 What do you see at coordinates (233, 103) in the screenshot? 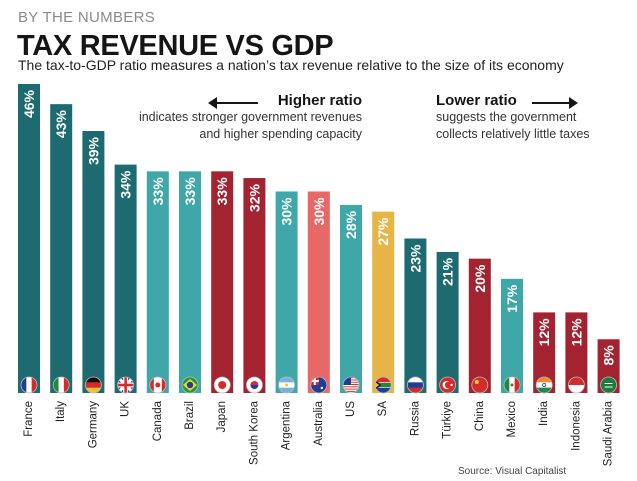
I see `higher-ratio-arrow` at bounding box center [233, 103].